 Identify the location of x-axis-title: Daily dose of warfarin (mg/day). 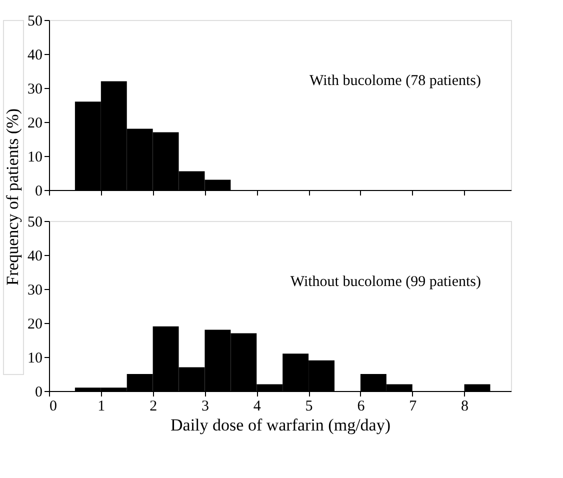
(280, 425).